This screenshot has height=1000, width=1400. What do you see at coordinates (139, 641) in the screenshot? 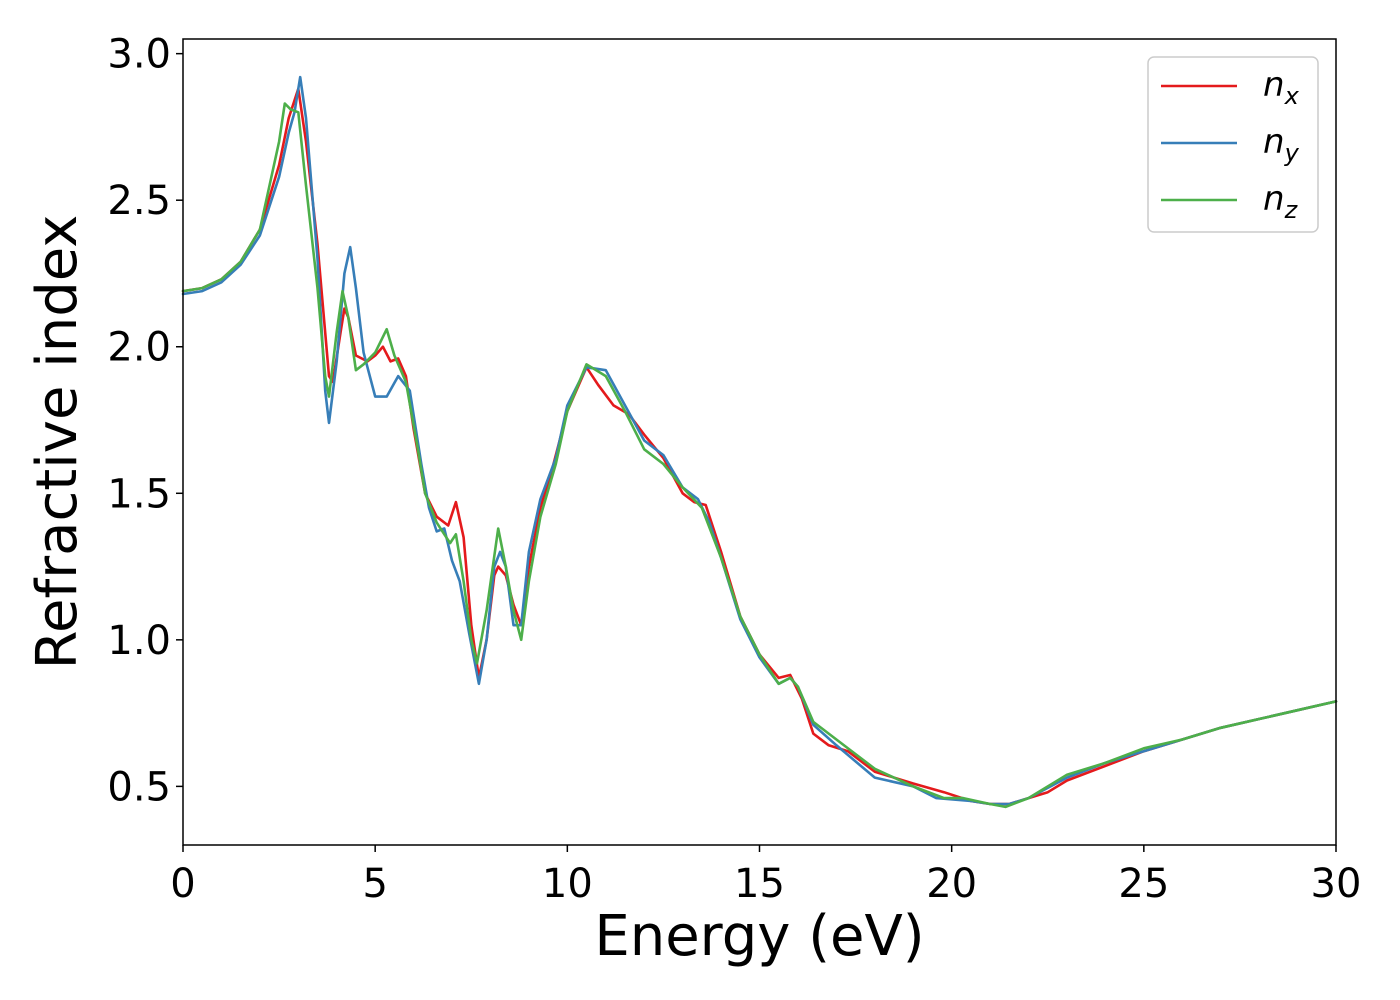
I see `y-tick-label: 1.0` at bounding box center [139, 641].